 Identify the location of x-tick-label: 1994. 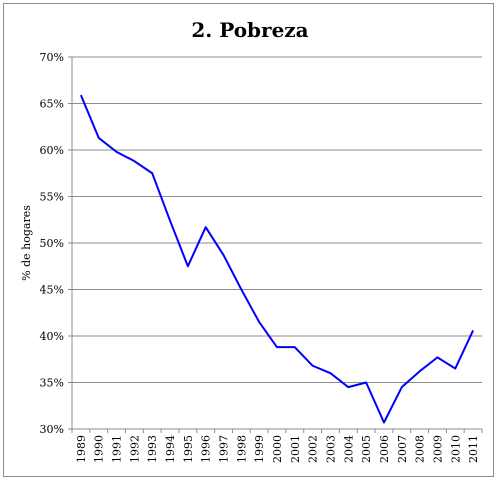
(170, 449).